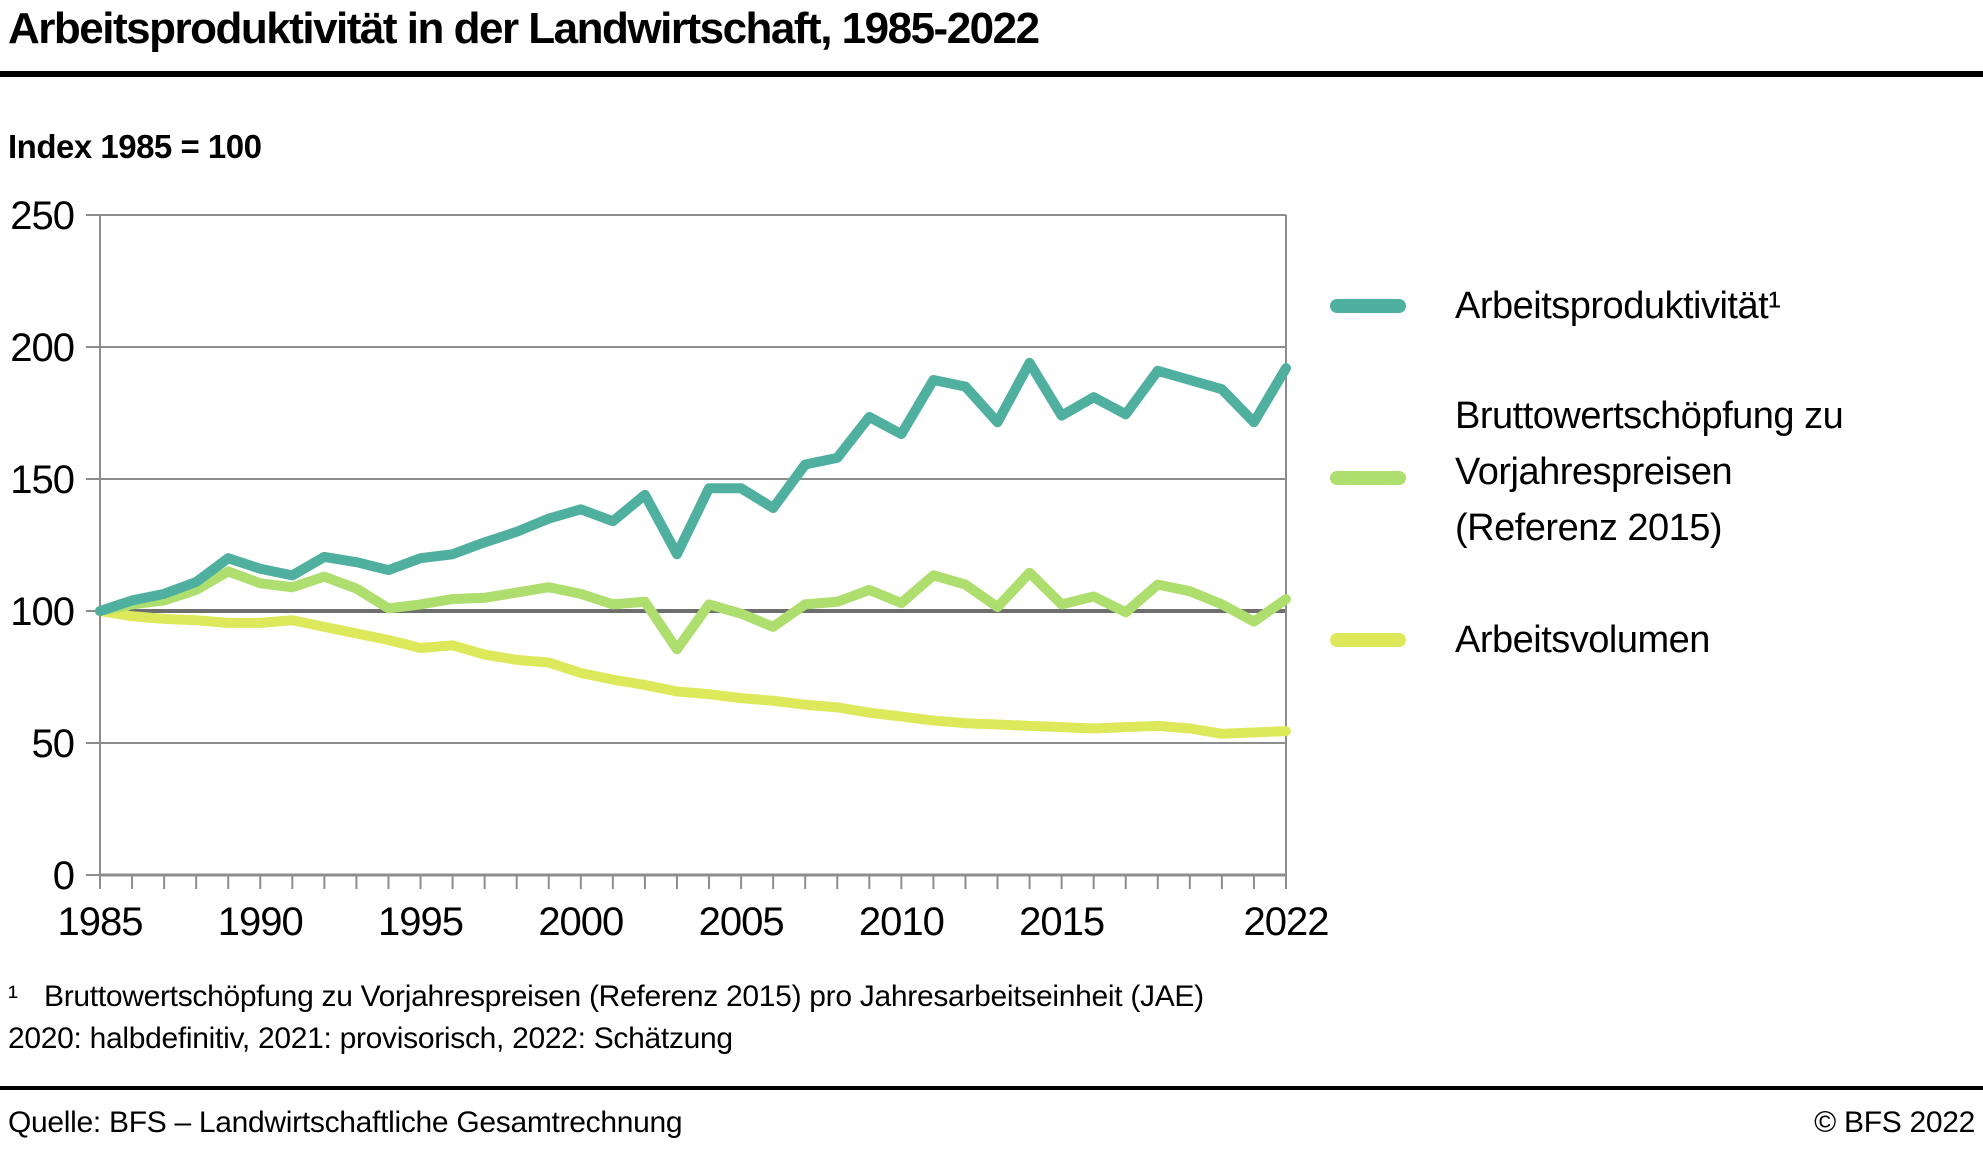 The image size is (1983, 1161). What do you see at coordinates (42, 216) in the screenshot?
I see `y-axis-label-250: 250` at bounding box center [42, 216].